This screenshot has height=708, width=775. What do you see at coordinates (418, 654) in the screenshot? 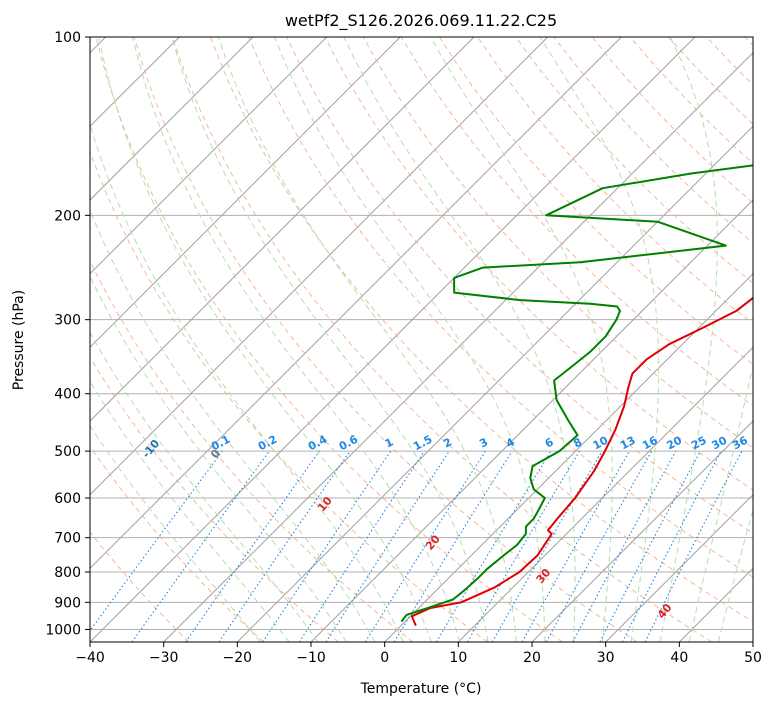
I see `x-axis: −40 −30 −20 −10 0 10 20 30 40 50` at bounding box center [418, 654].